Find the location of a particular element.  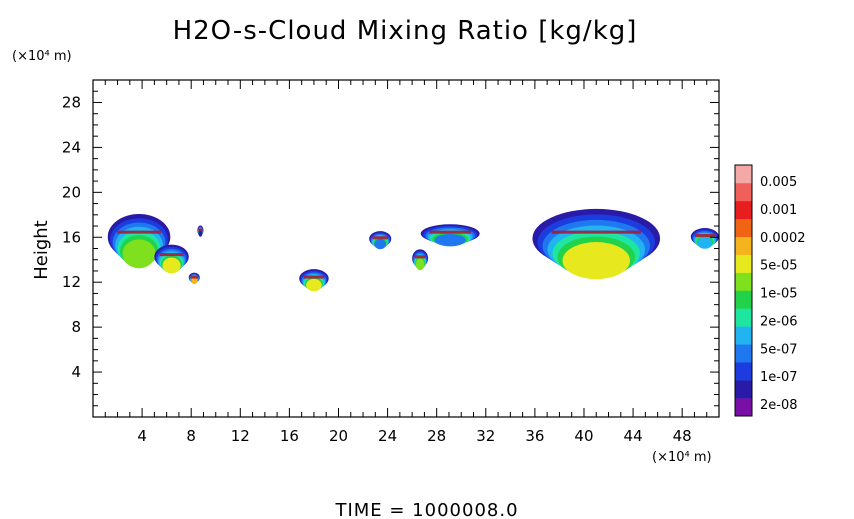

x-tick-label: 20 is located at coordinates (338, 436).